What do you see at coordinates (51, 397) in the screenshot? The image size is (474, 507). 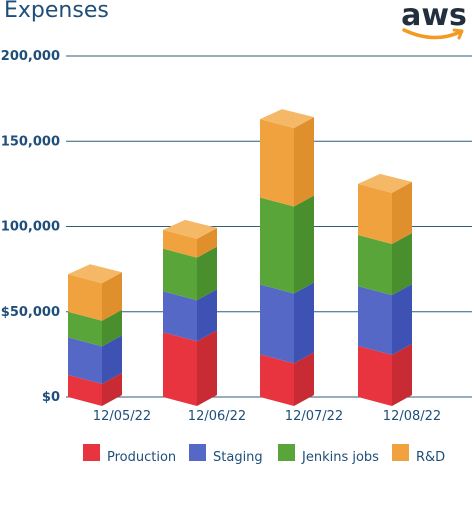 I see `y-tick-label: $0` at bounding box center [51, 397].